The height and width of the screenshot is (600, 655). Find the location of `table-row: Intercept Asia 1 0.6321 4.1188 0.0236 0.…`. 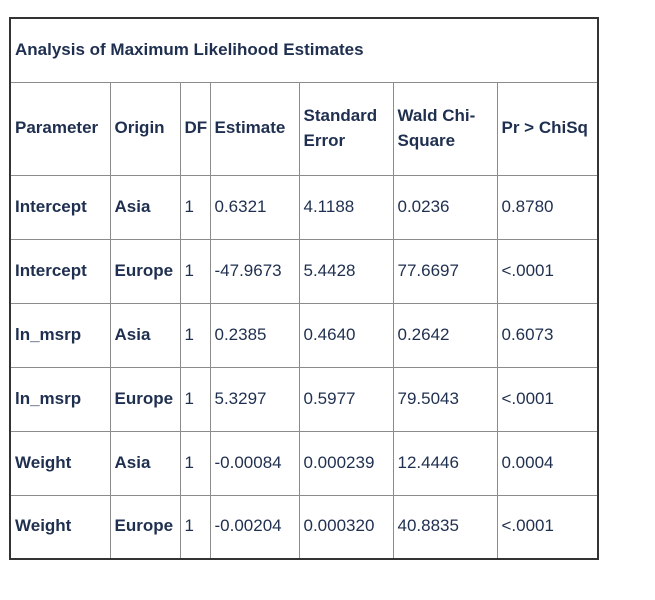

table-row: Intercept Asia 1 0.6321 4.1188 0.0236 0.… is located at coordinates (304, 207).